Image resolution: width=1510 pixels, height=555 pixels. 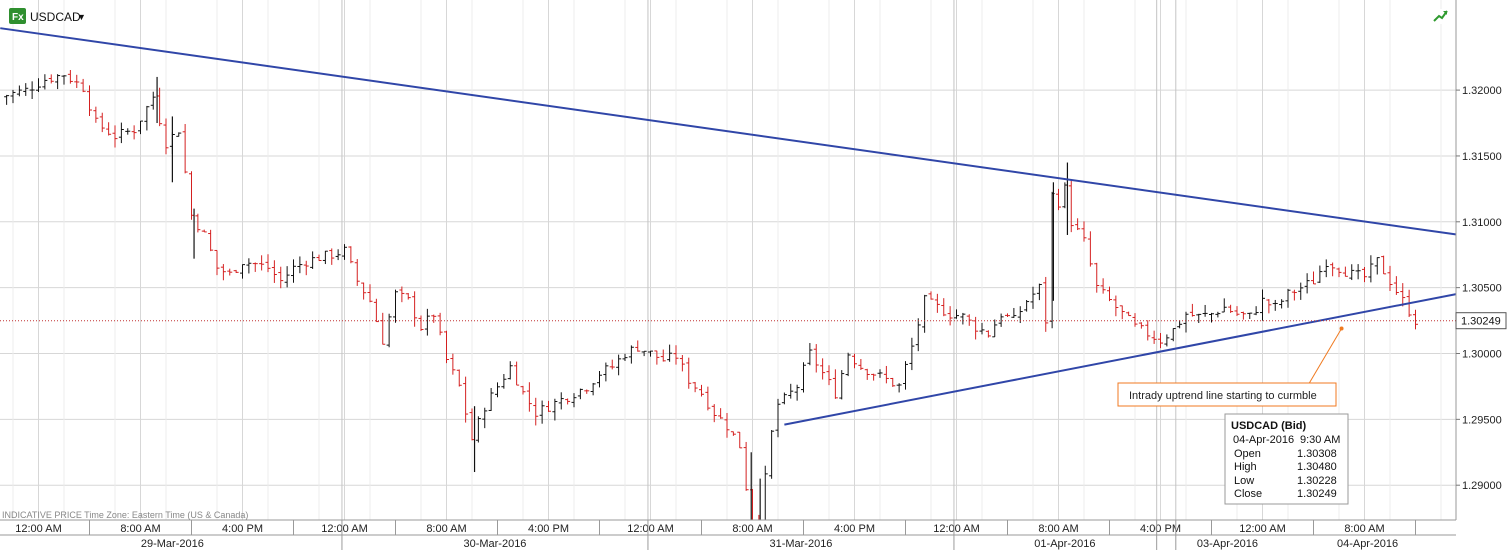 I want to click on last-price-label: 1.30249, so click(x=1481, y=322).